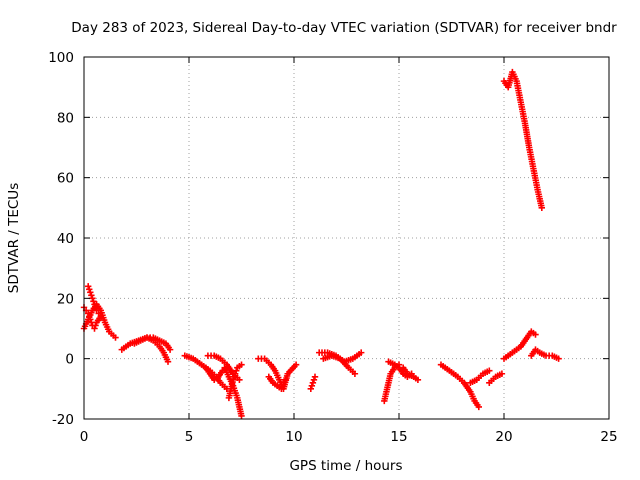 The image size is (640, 480). I want to click on series-arc5, so click(152, 343).